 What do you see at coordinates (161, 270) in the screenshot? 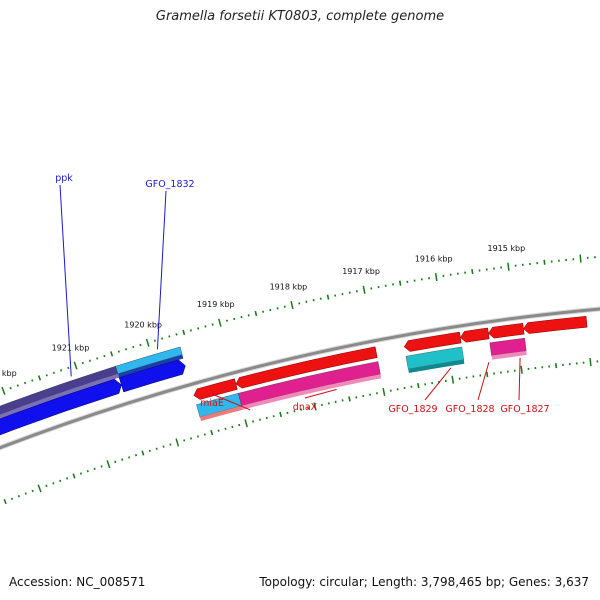
I see `forward-leader-line` at bounding box center [161, 270].